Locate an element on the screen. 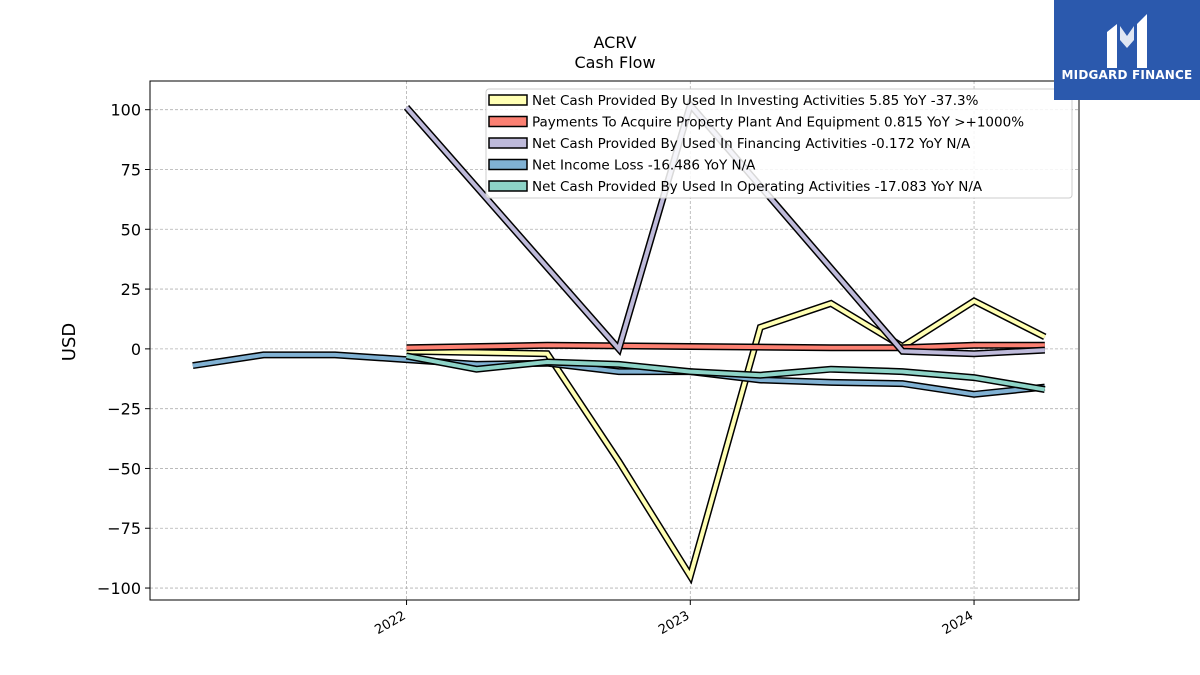  y-tick-label: −75 is located at coordinates (124, 528).